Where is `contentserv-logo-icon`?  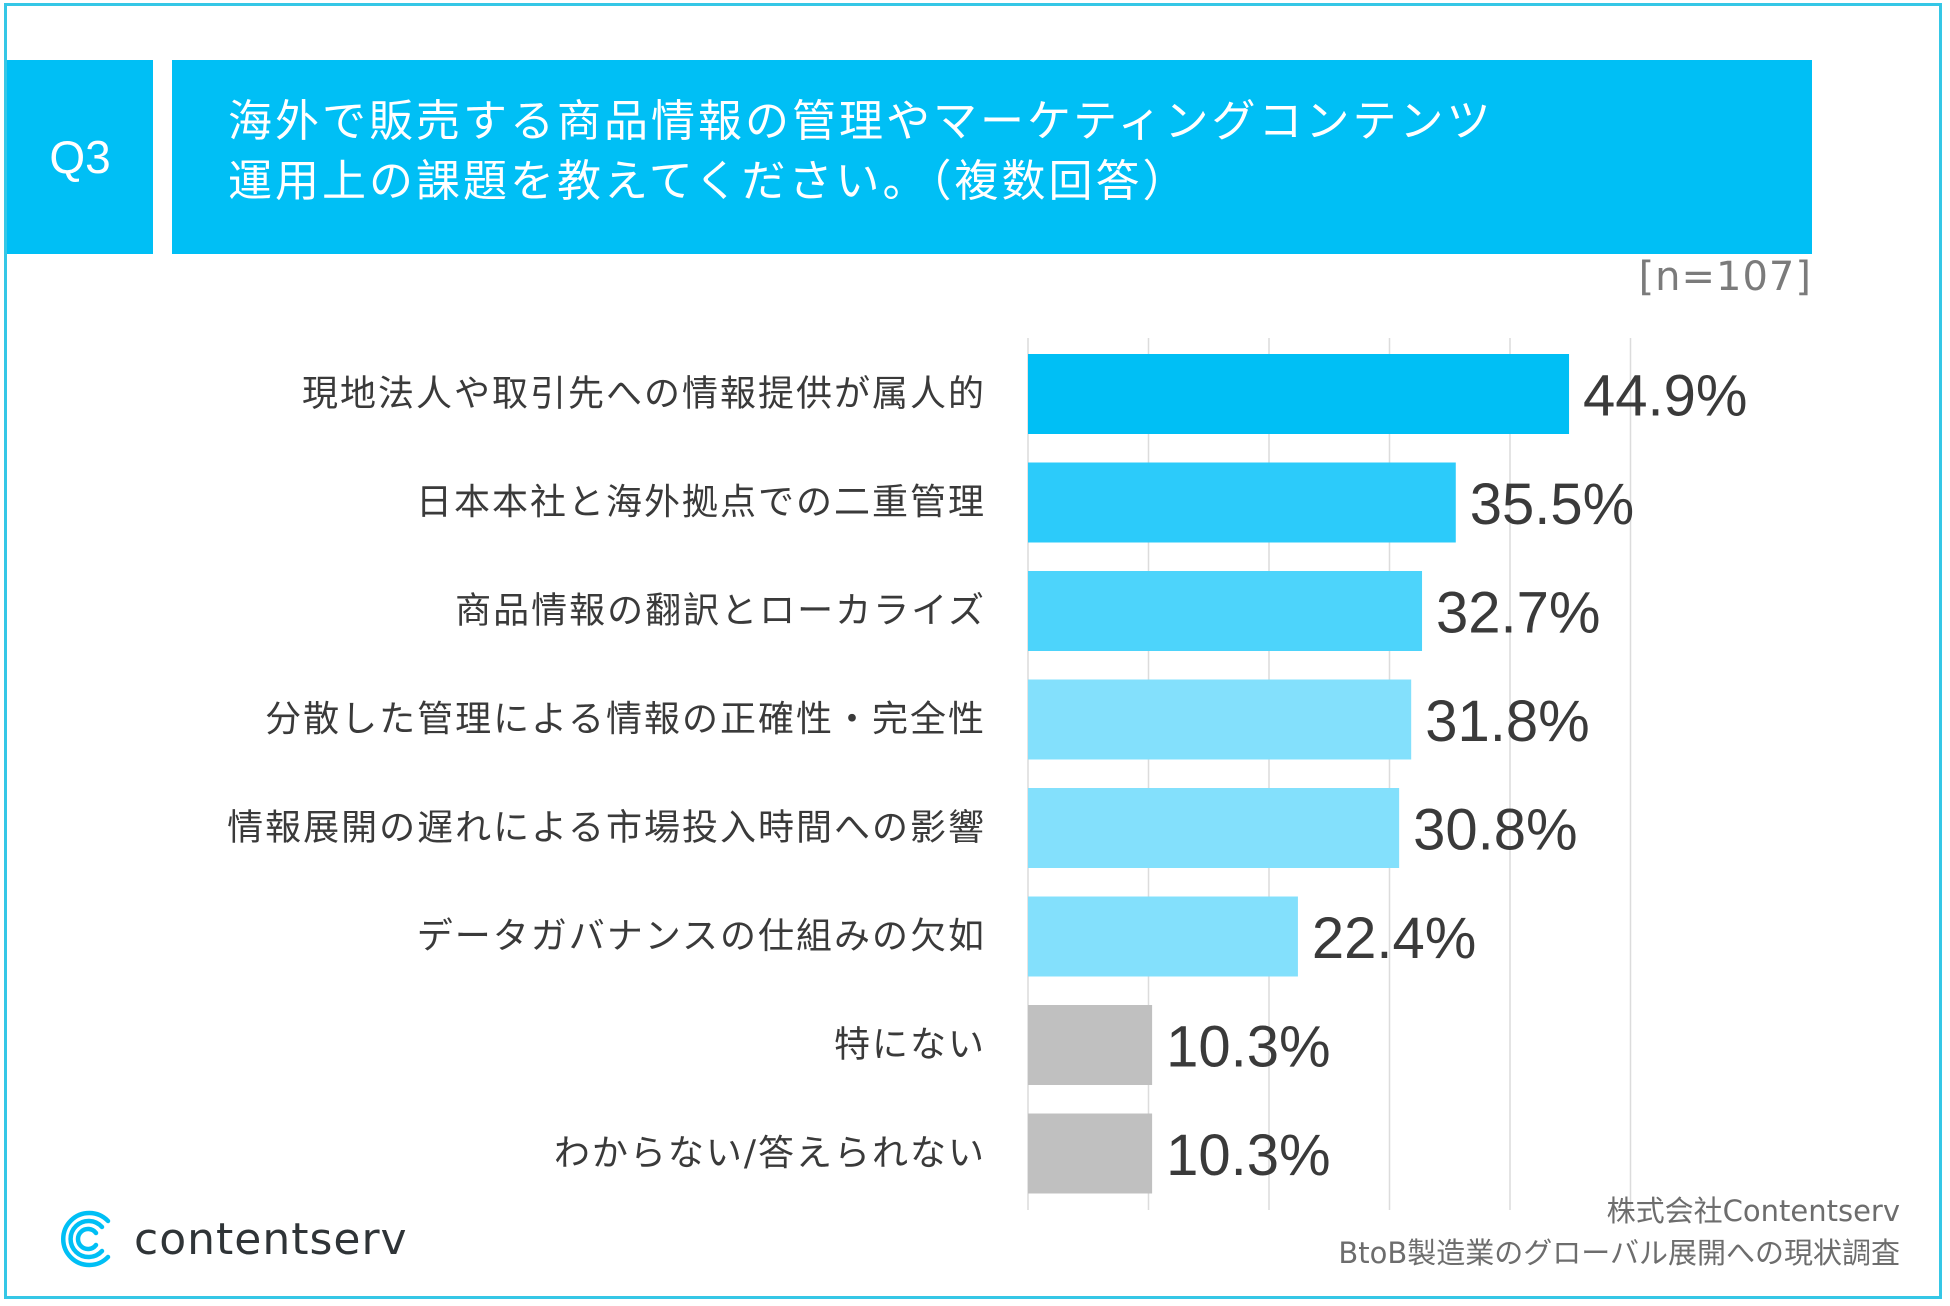 contentserv-logo-icon is located at coordinates (85, 1239).